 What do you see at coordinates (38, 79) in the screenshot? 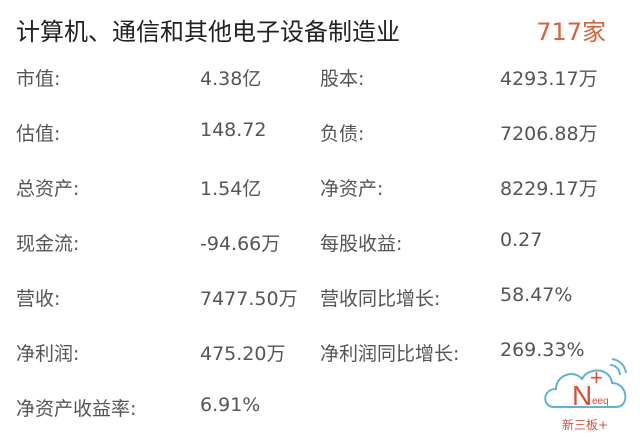
I see `stat-label: 市值:` at bounding box center [38, 79].